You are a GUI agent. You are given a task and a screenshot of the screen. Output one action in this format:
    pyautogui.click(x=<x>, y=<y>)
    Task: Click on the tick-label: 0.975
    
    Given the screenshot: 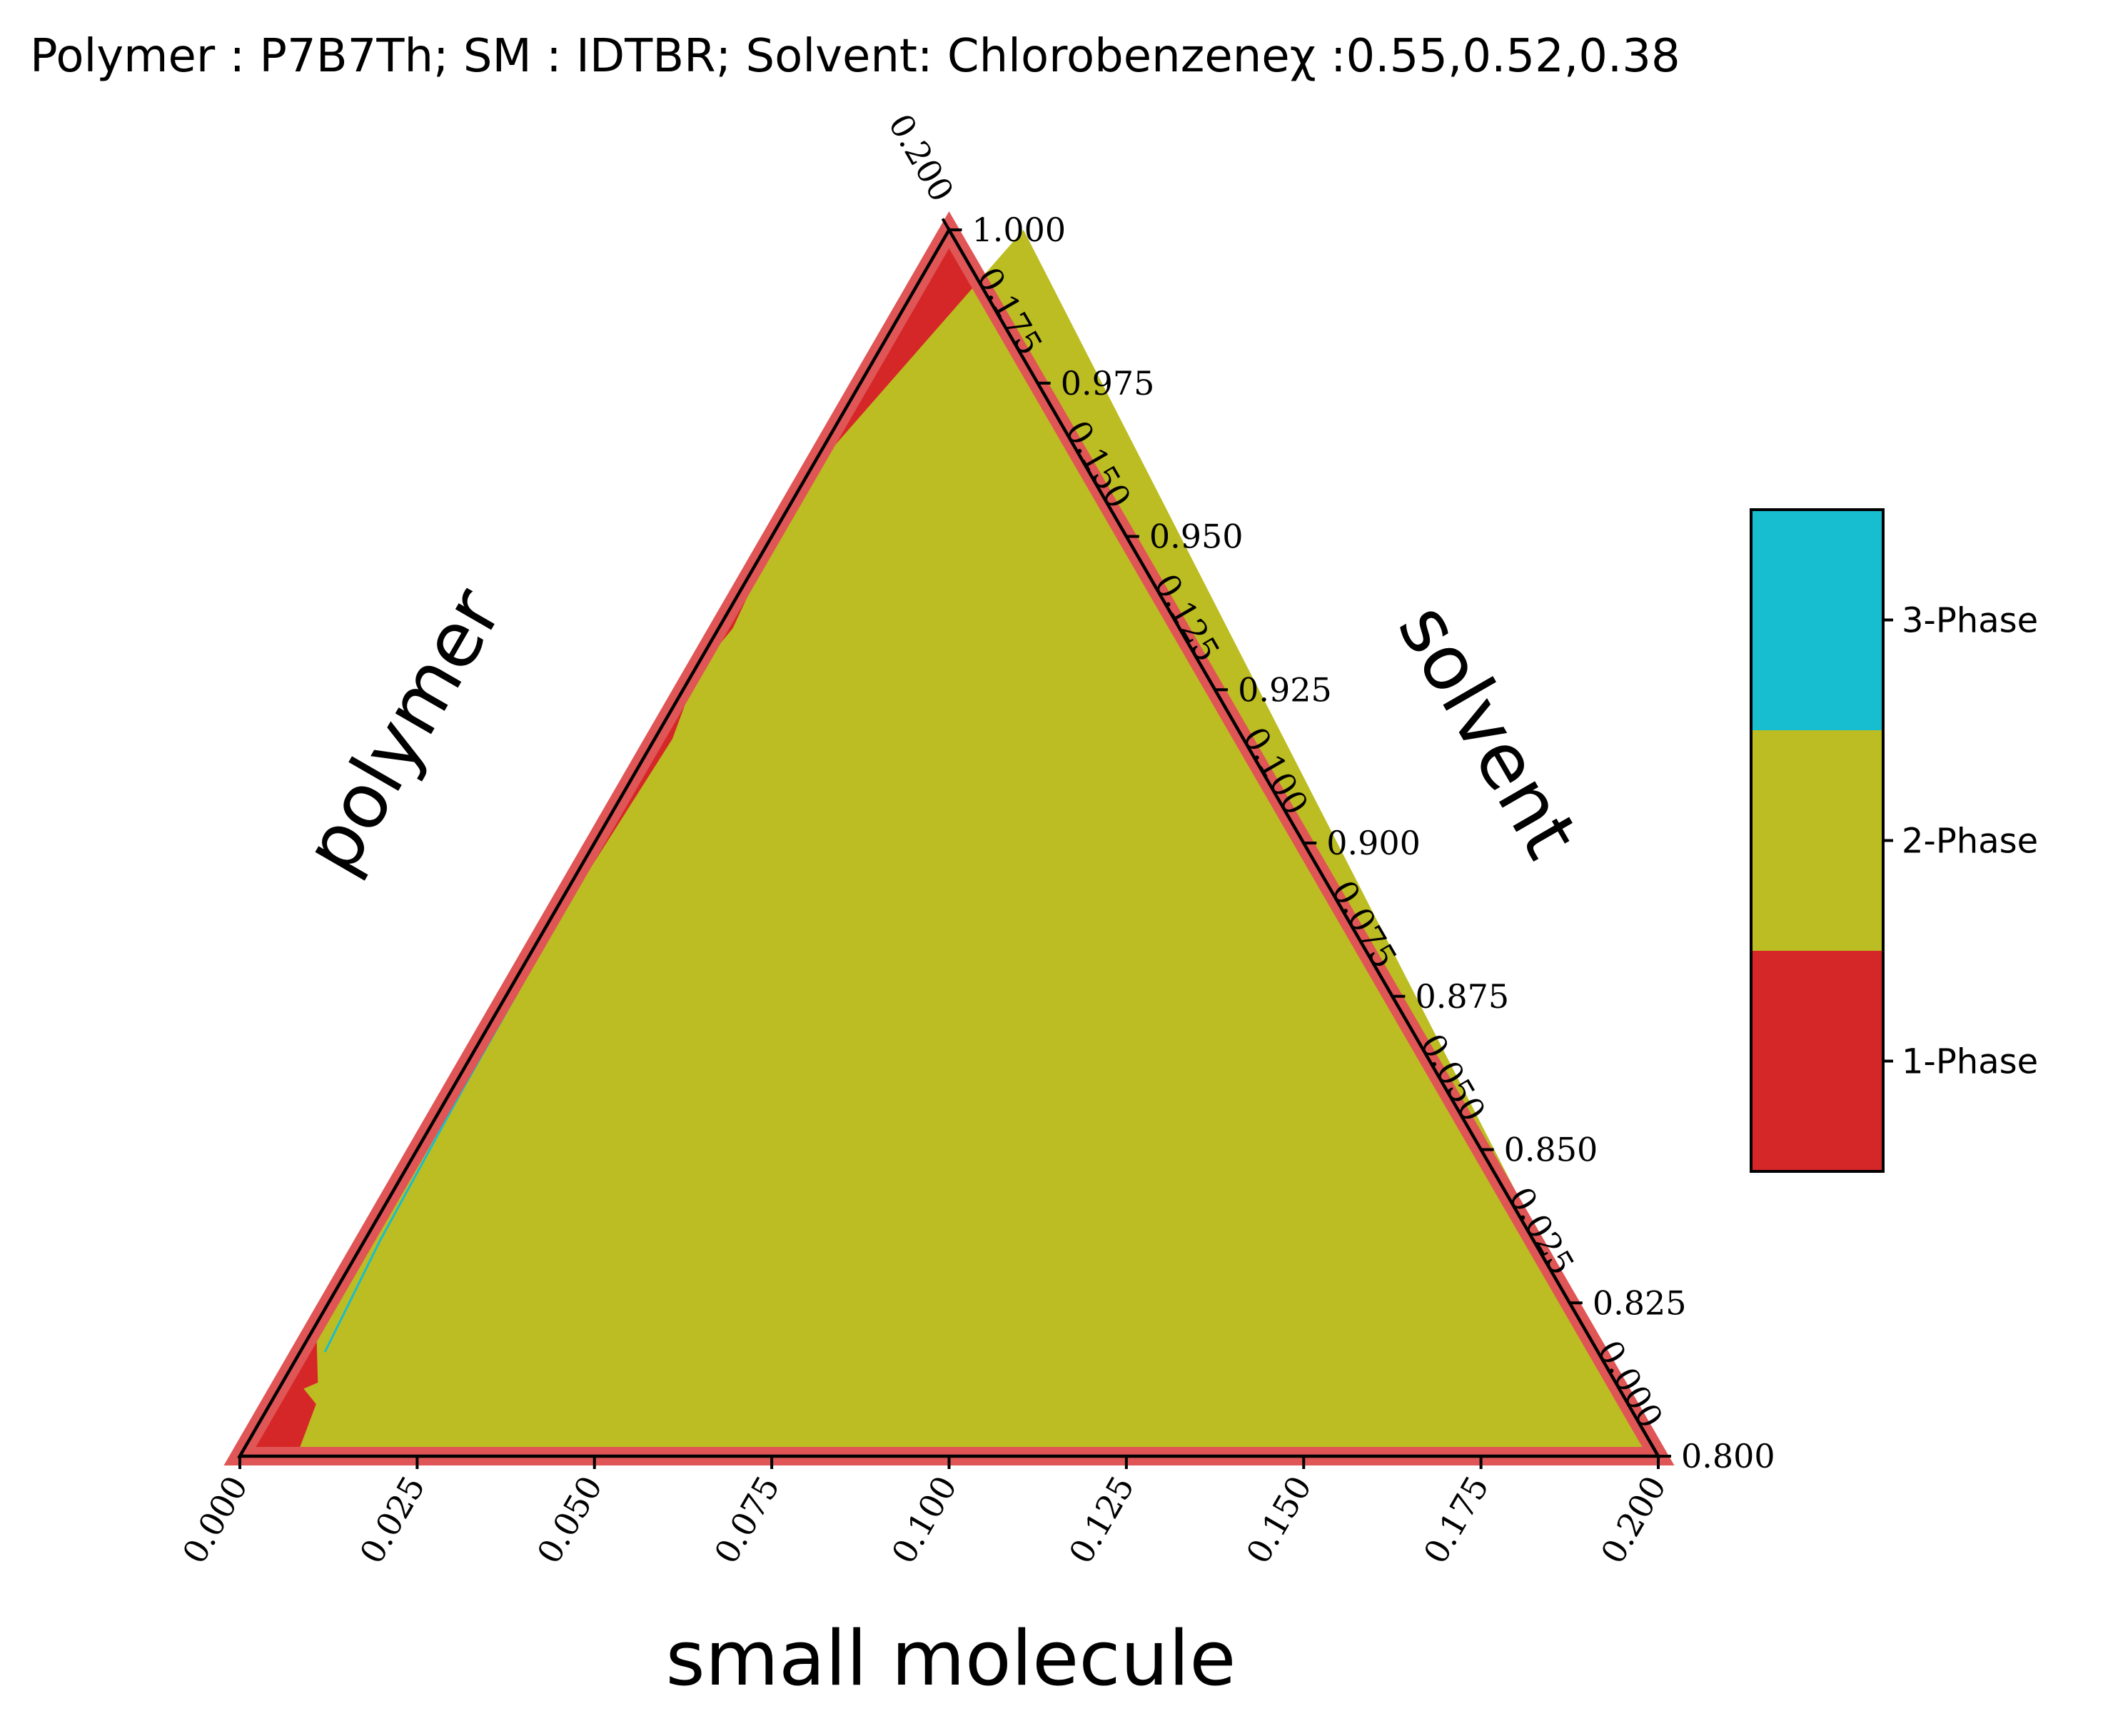 What is the action you would take?
    pyautogui.click(x=1108, y=383)
    